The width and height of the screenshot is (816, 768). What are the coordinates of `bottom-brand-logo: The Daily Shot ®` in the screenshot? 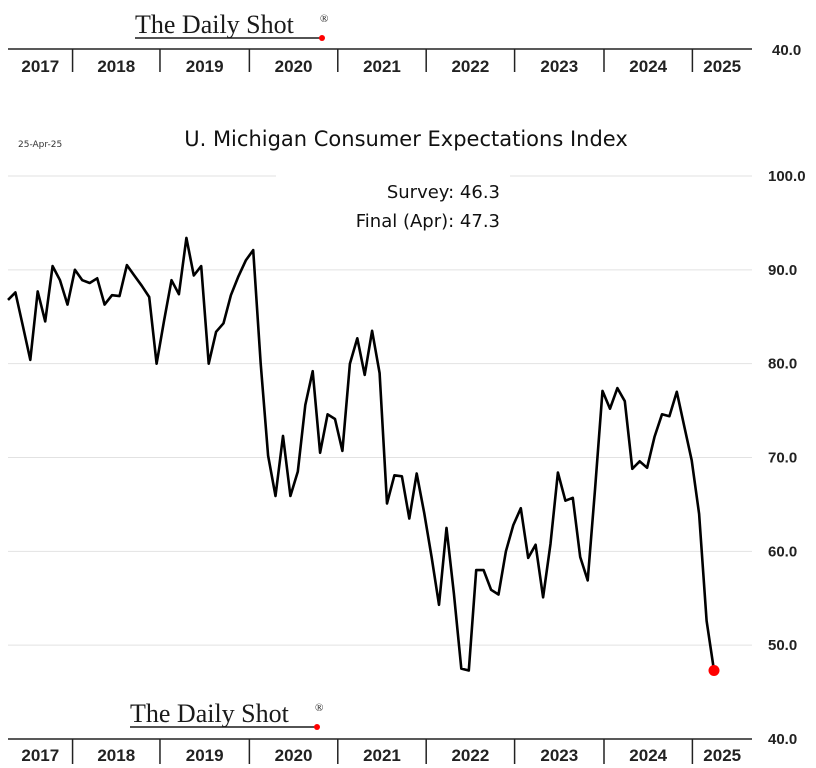 It's located at (226, 714).